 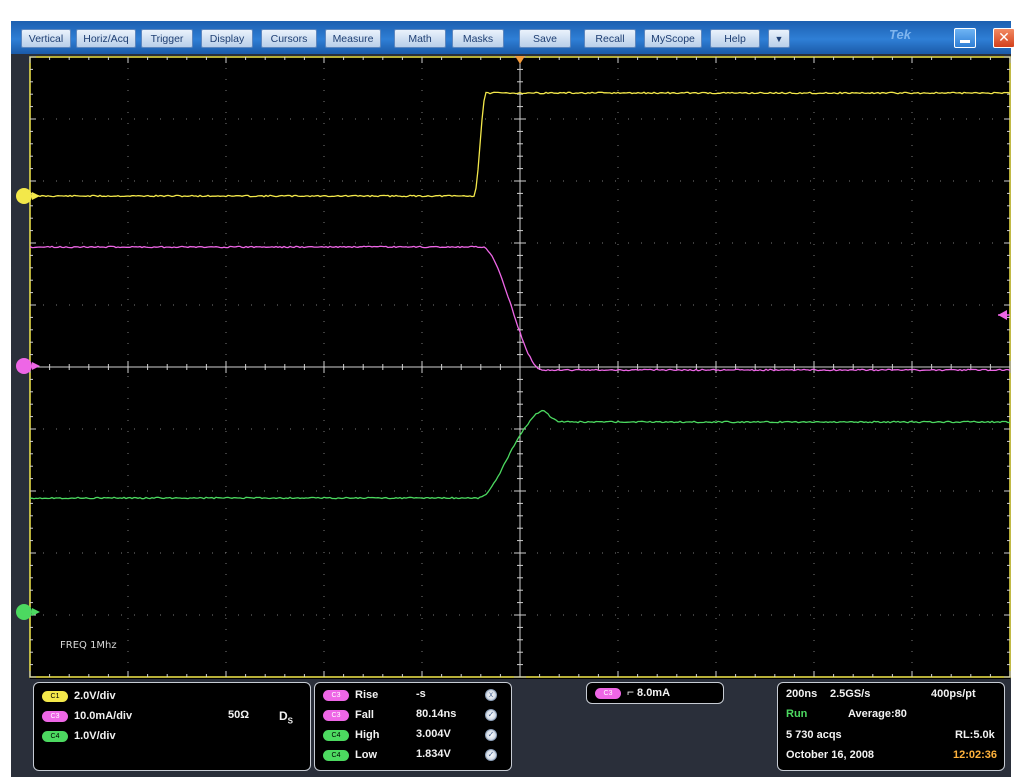 What do you see at coordinates (443, 113) in the screenshot?
I see `trace-label-oe: OE` at bounding box center [443, 113].